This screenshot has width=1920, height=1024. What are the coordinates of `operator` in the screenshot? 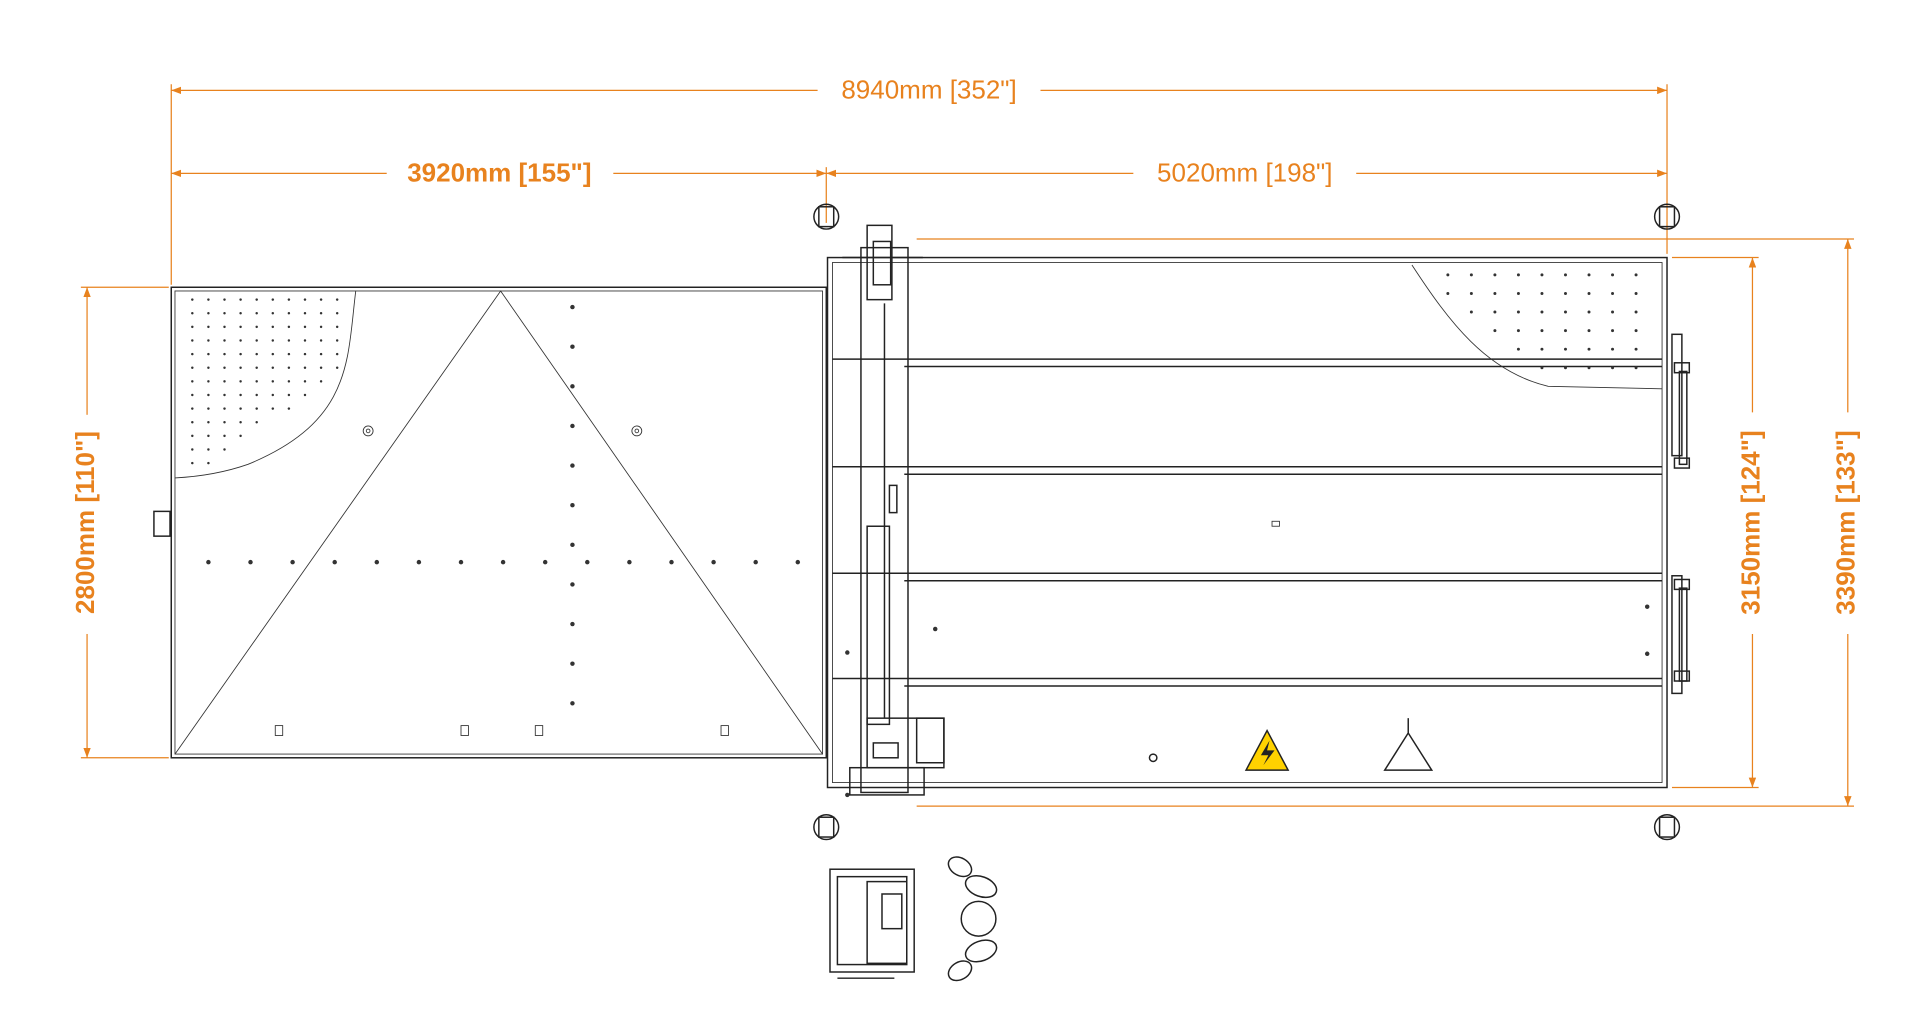 It's located at (972, 919).